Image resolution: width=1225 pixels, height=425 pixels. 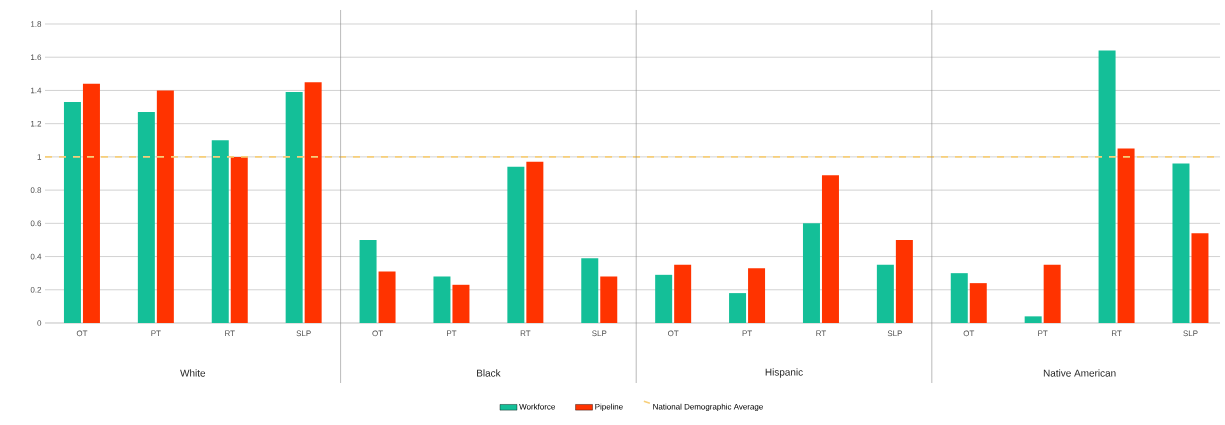 What do you see at coordinates (784, 373) in the screenshot?
I see `text: Hispanic` at bounding box center [784, 373].